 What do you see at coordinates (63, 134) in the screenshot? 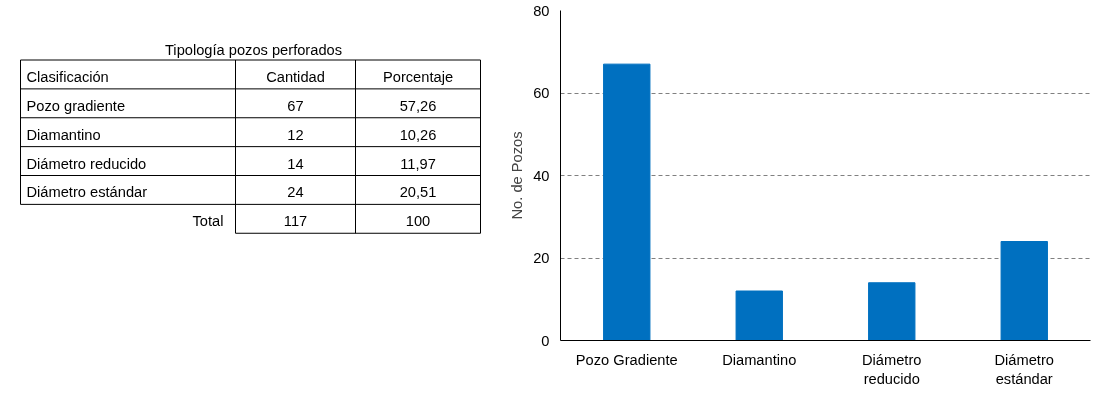
I see `text: Diamantino` at bounding box center [63, 134].